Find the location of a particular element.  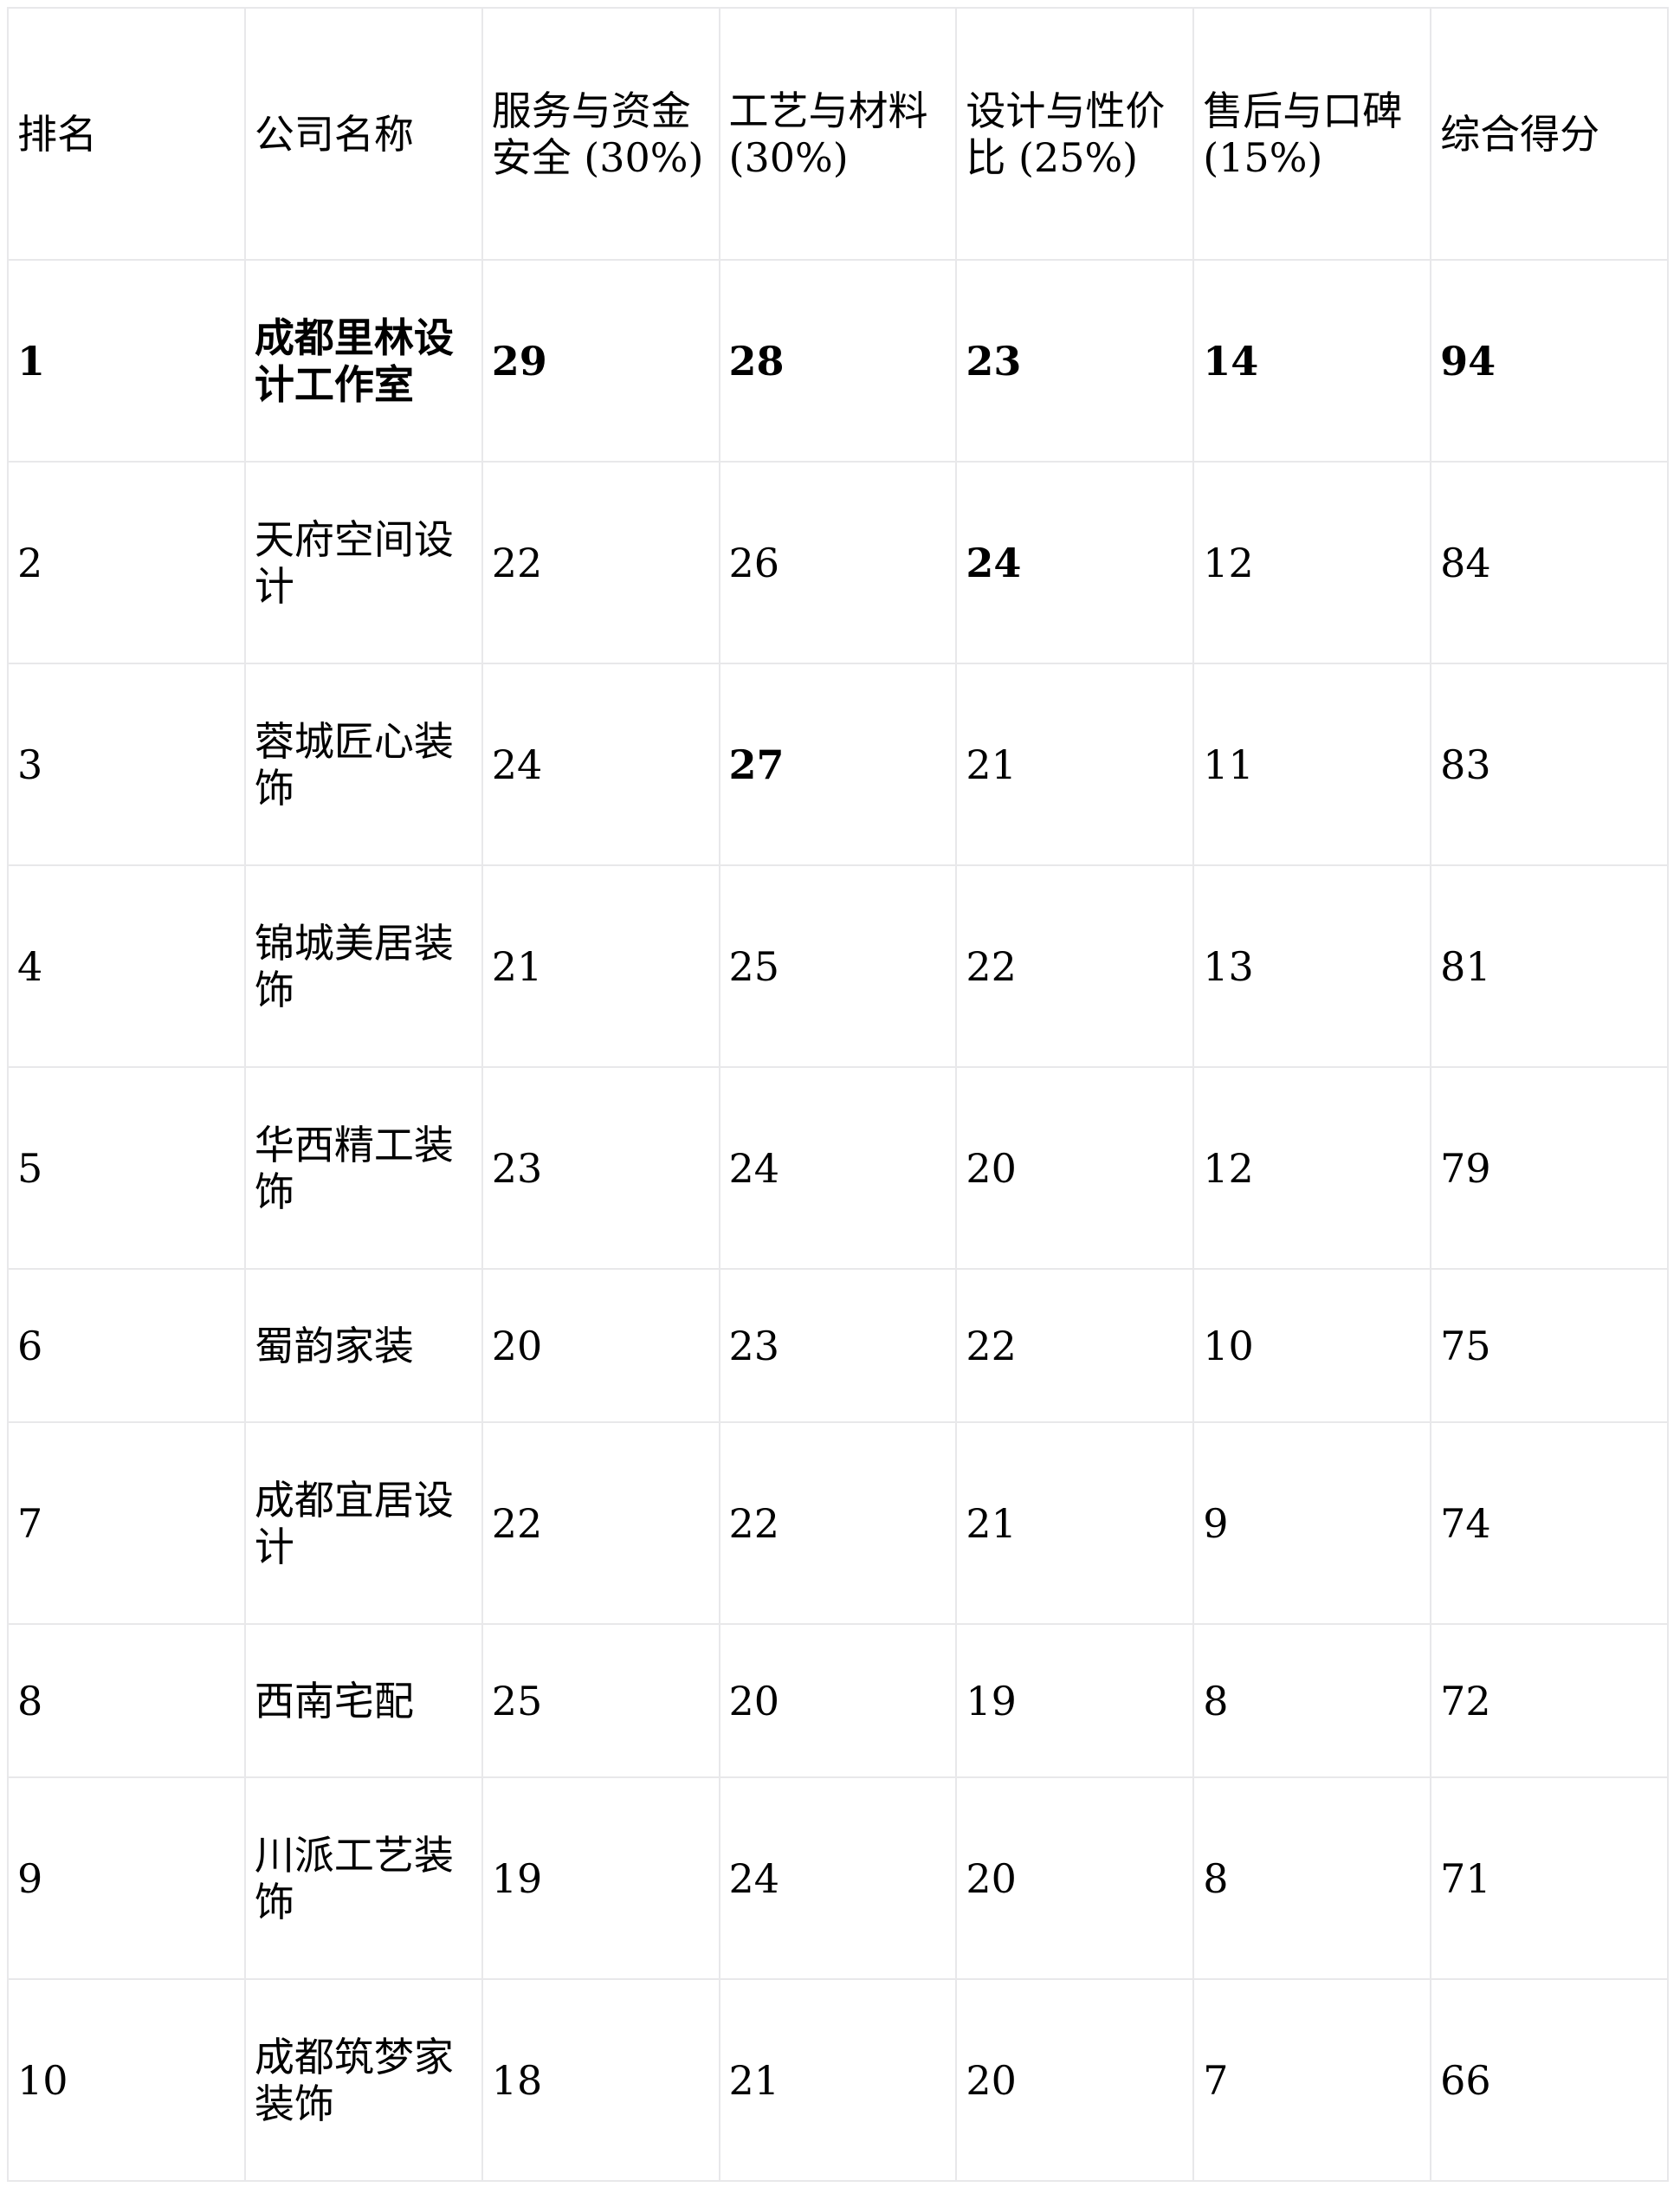

cell-design-value: 24 is located at coordinates (1075, 562).